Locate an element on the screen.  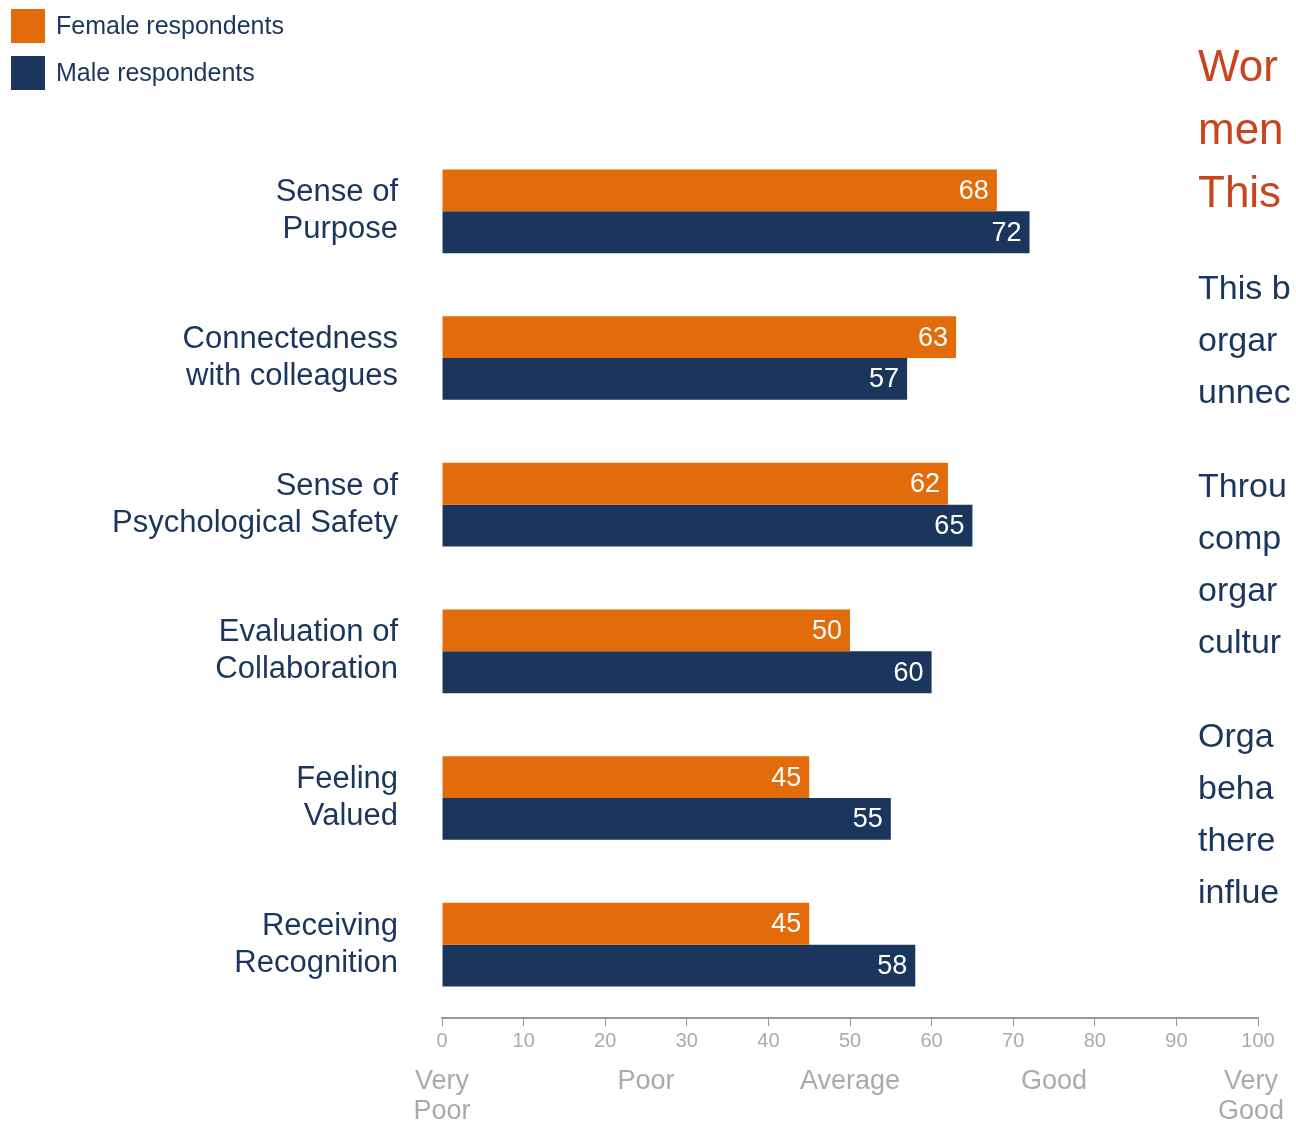
x-tick-label: 50 is located at coordinates (850, 1039).